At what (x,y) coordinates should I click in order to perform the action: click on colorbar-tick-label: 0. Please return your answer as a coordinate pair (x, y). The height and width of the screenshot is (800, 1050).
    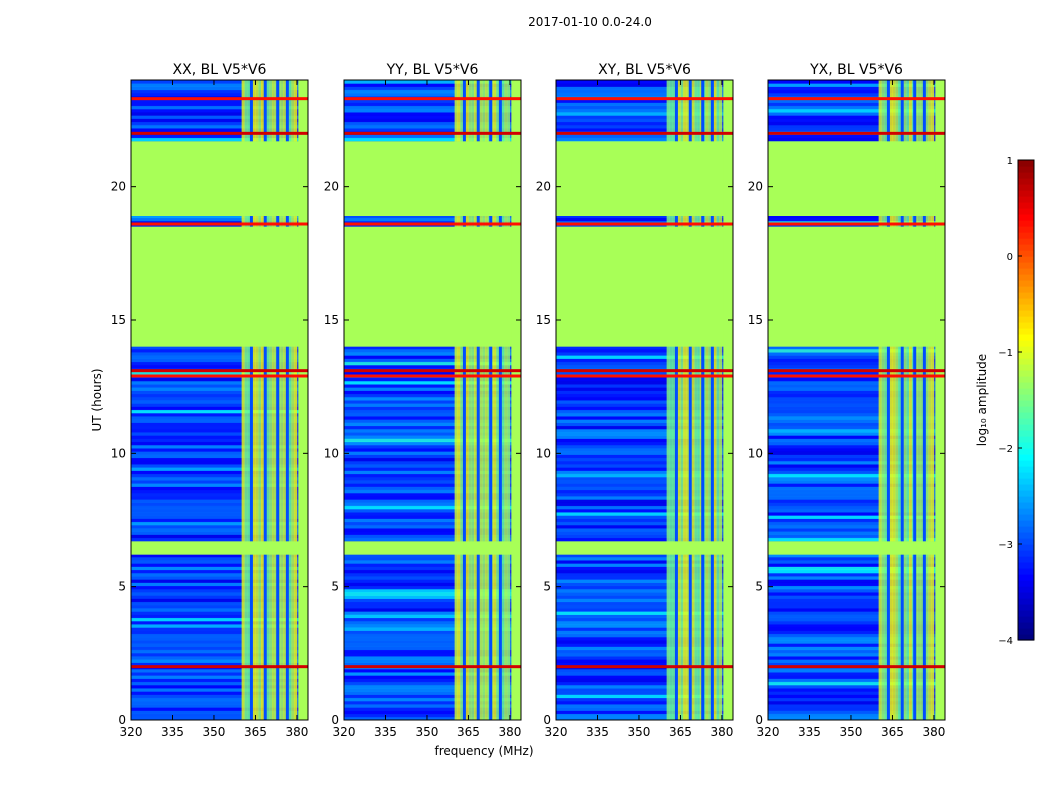
    Looking at the image, I should click on (1010, 257).